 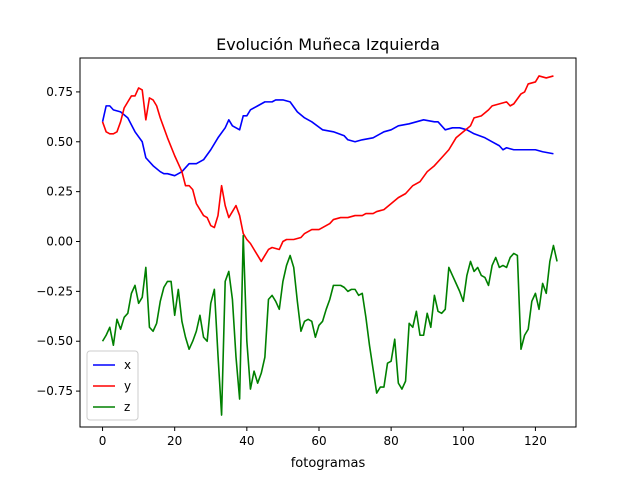 I want to click on x-axis-label: fotogramas, so click(x=328, y=463).